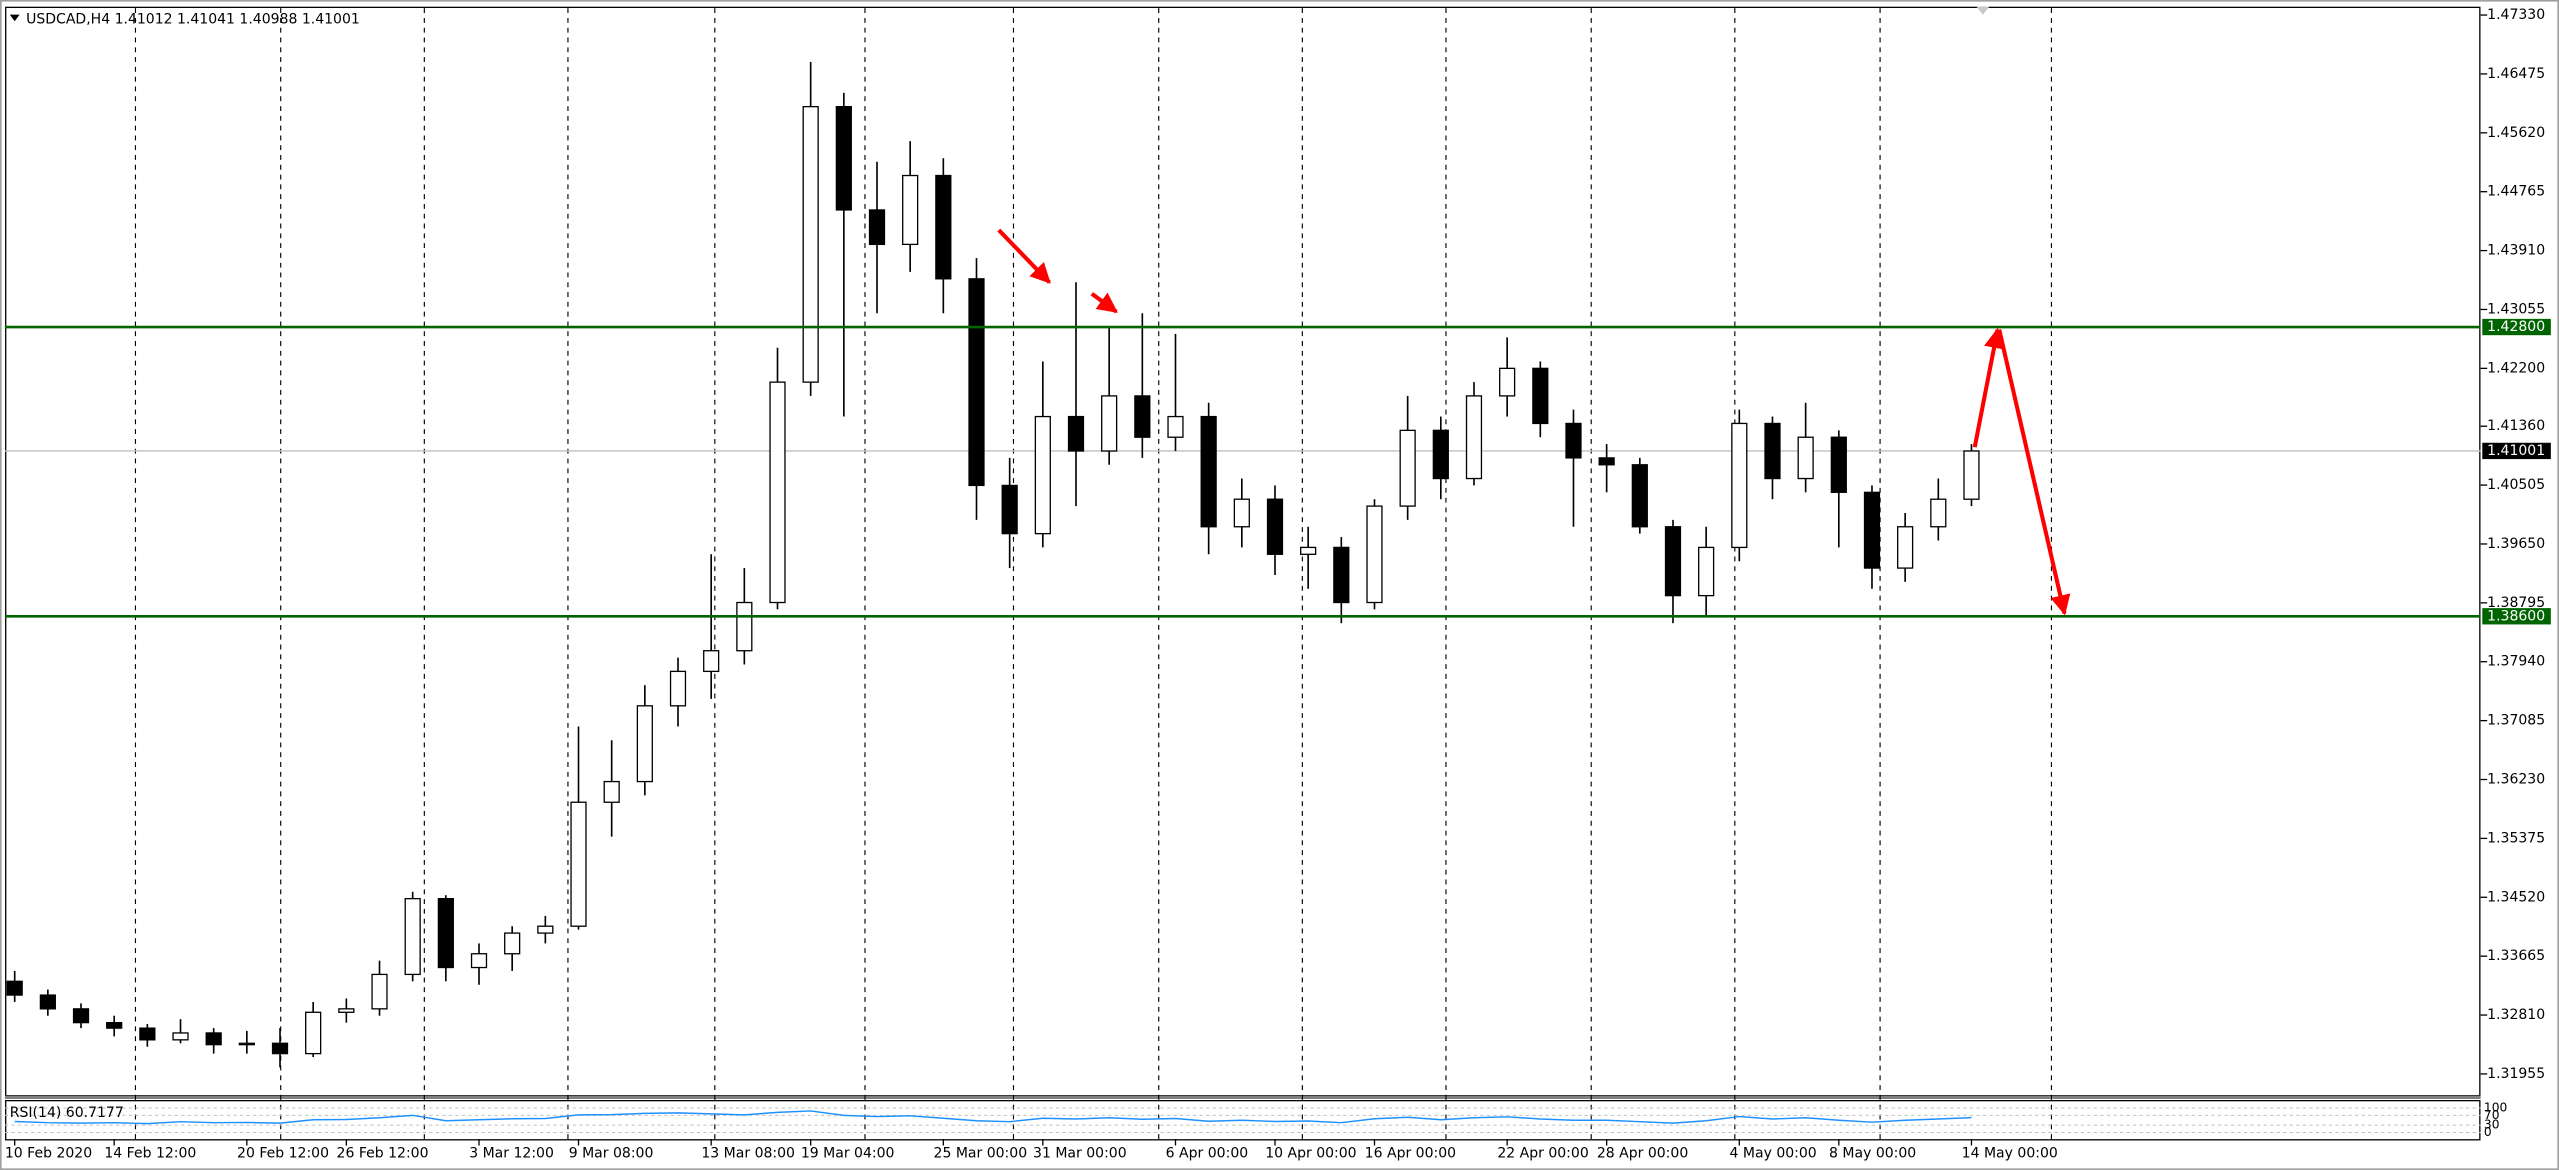 Image resolution: width=2559 pixels, height=1170 pixels. Describe the element at coordinates (14, 18) in the screenshot. I see `menu-triangle` at that location.